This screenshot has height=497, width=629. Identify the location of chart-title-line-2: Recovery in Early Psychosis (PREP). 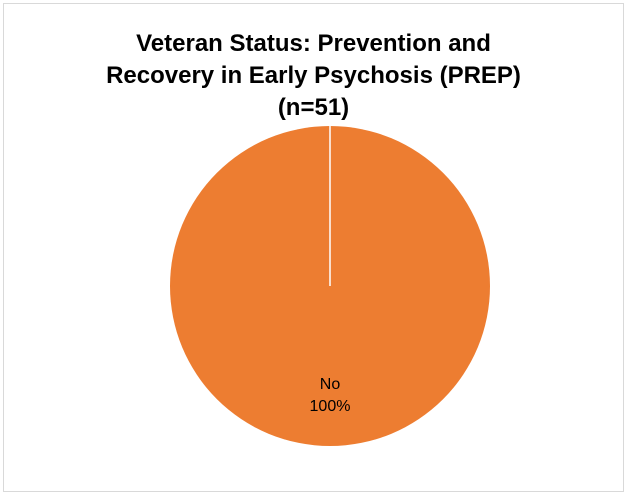
(313, 75).